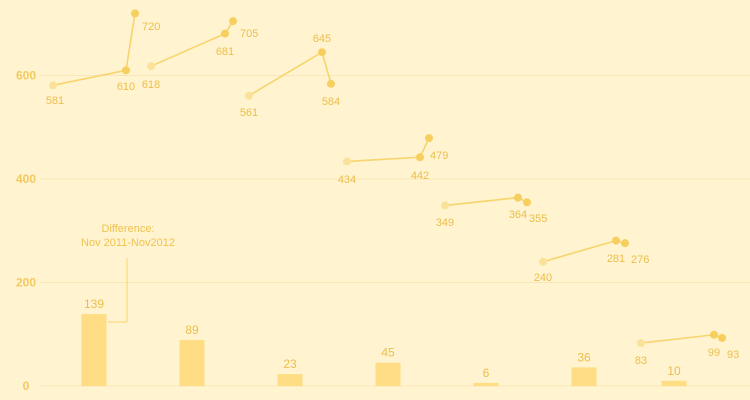  What do you see at coordinates (420, 176) in the screenshot?
I see `data-label: 442` at bounding box center [420, 176].